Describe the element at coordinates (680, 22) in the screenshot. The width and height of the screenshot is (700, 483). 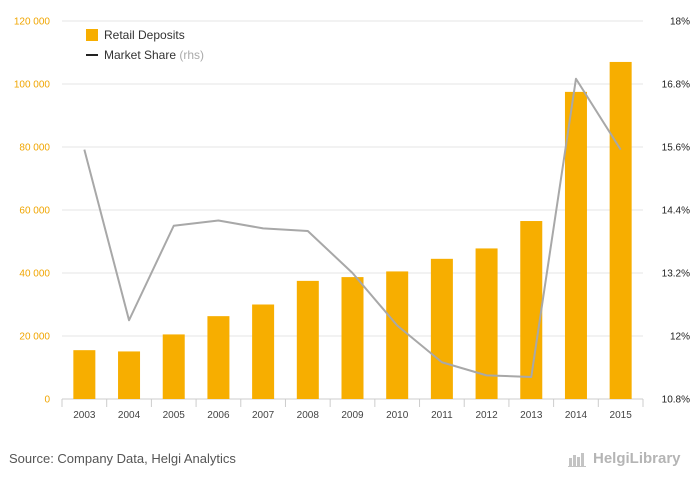
I see `y-tick-label-right: 18%` at that location.